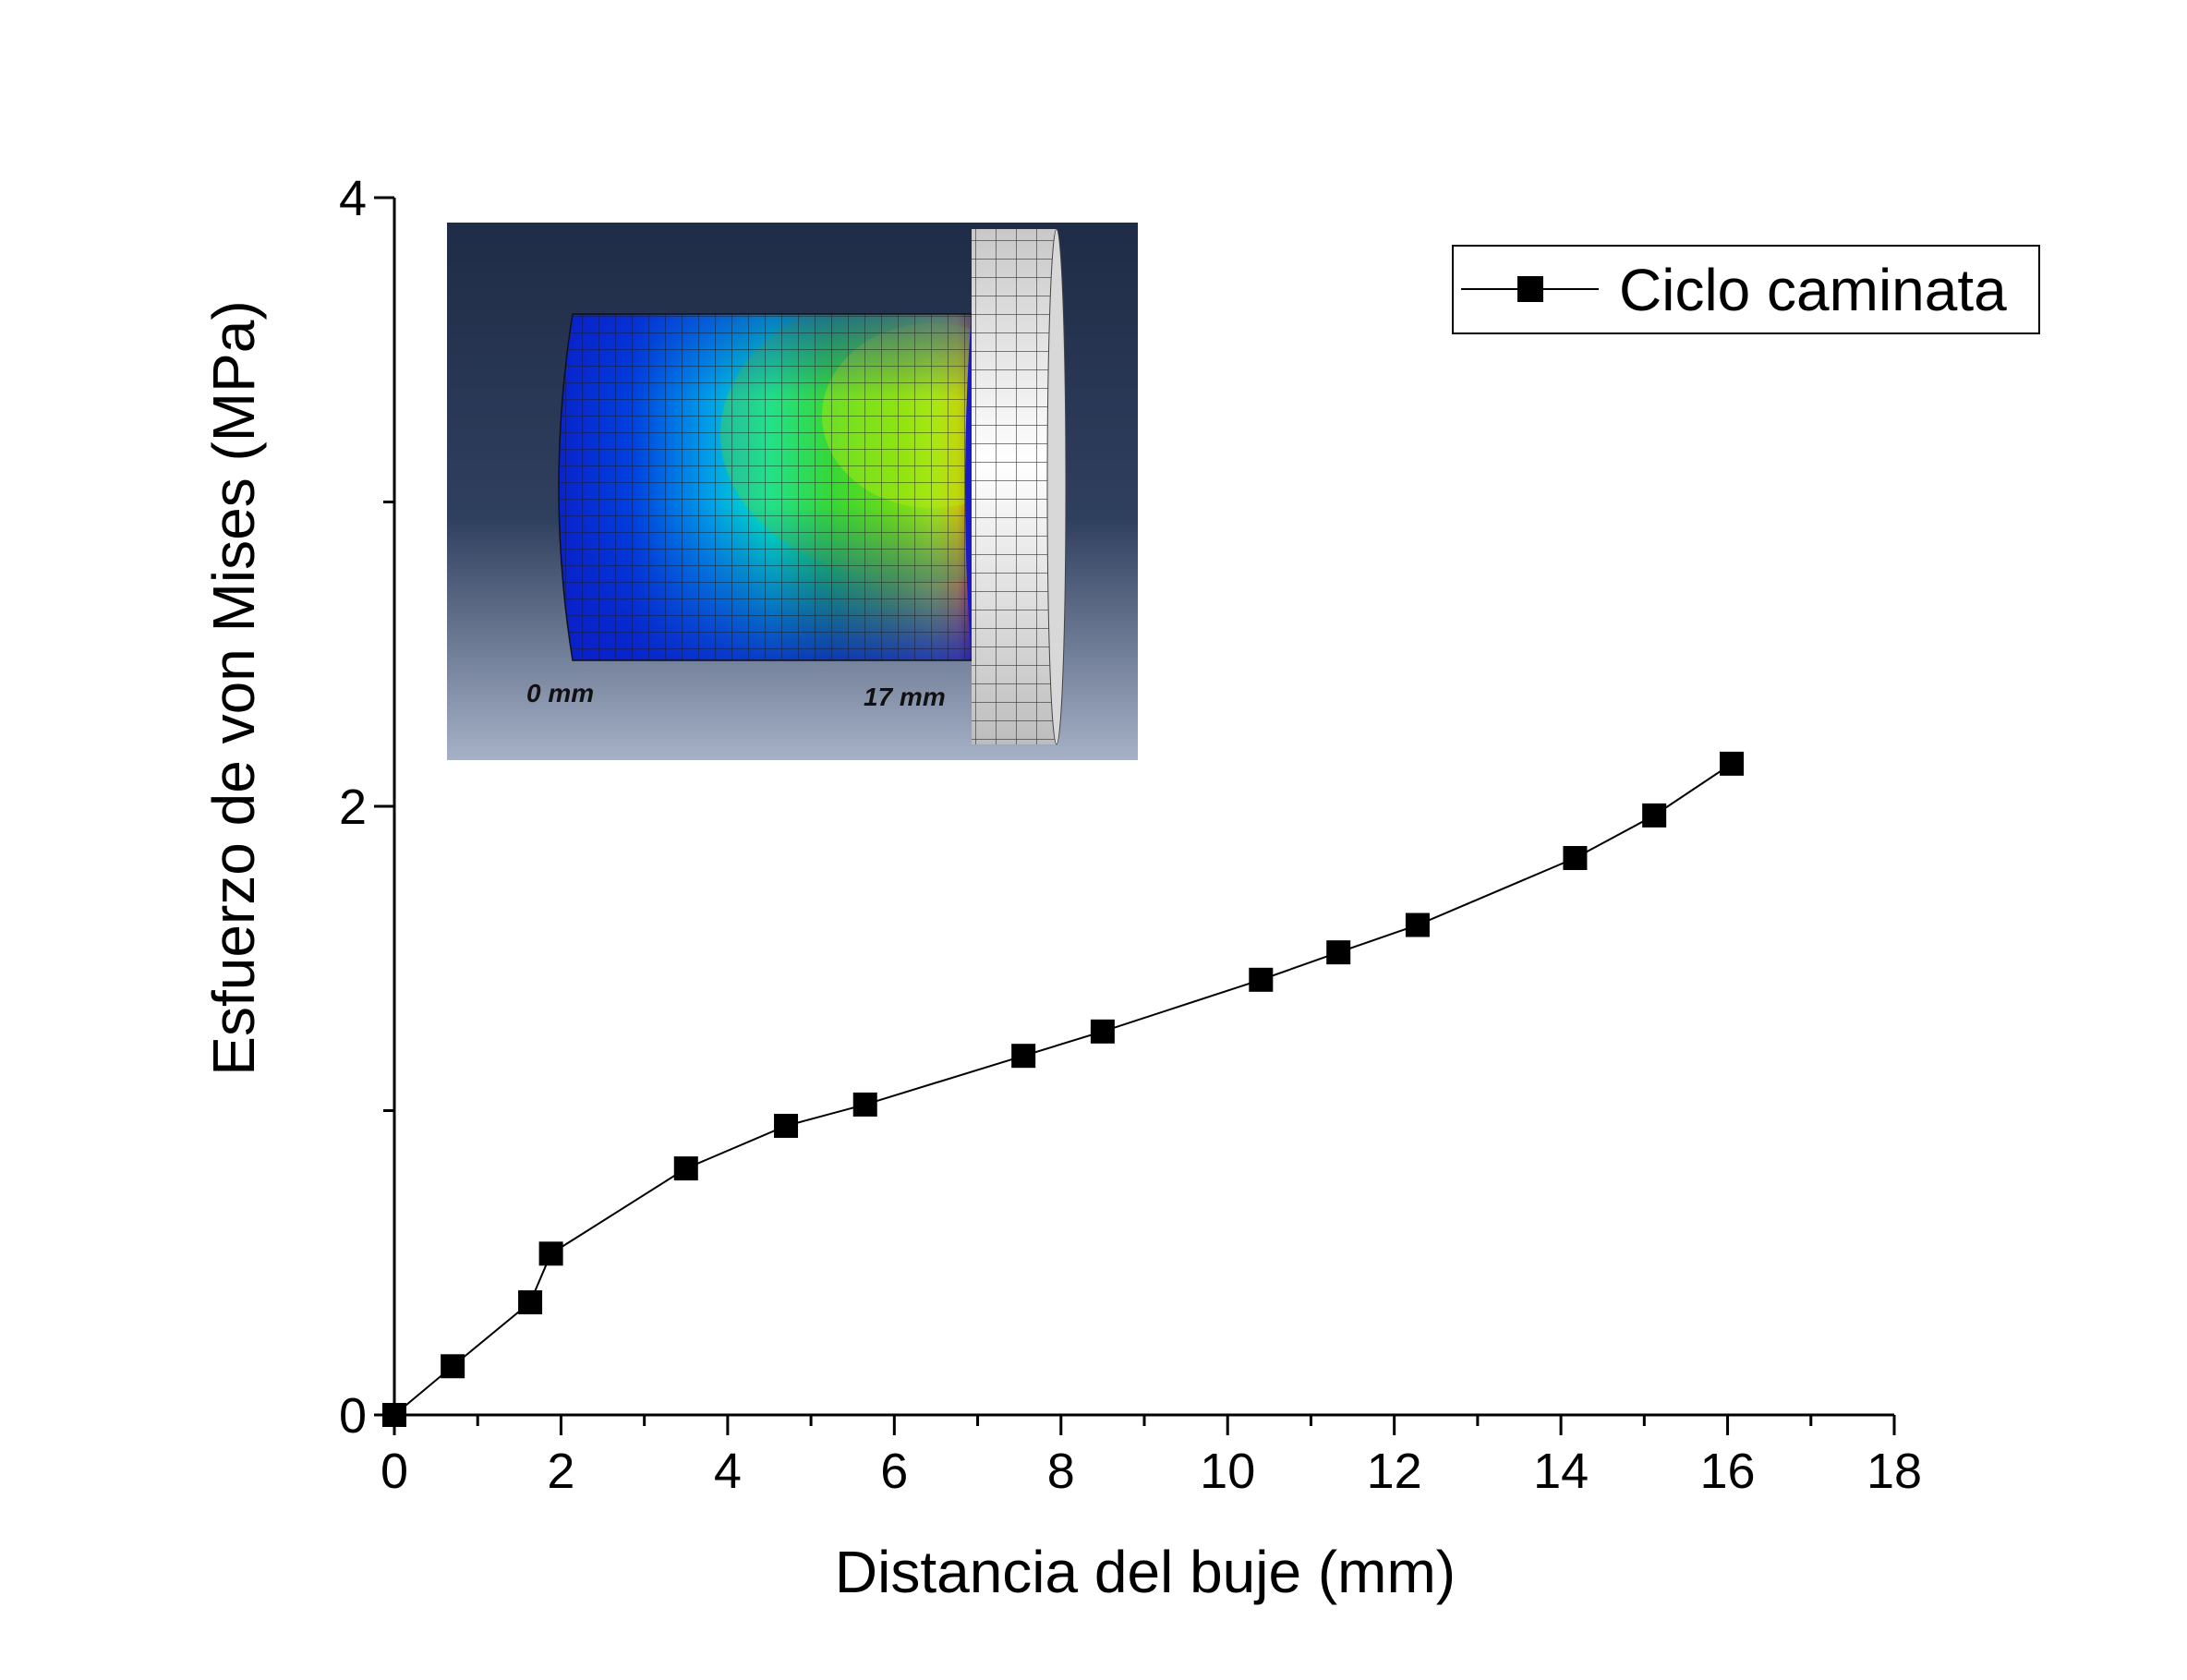  What do you see at coordinates (353, 1416) in the screenshot?
I see `y-tick-label: 0` at bounding box center [353, 1416].